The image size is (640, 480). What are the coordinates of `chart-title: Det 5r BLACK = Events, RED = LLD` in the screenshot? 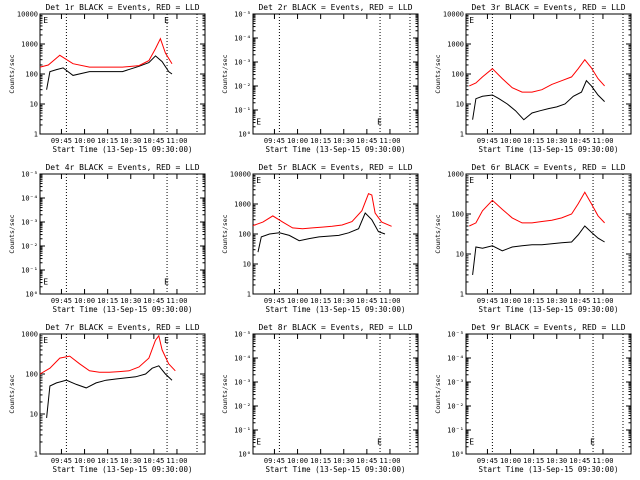 It's located at (335, 167).